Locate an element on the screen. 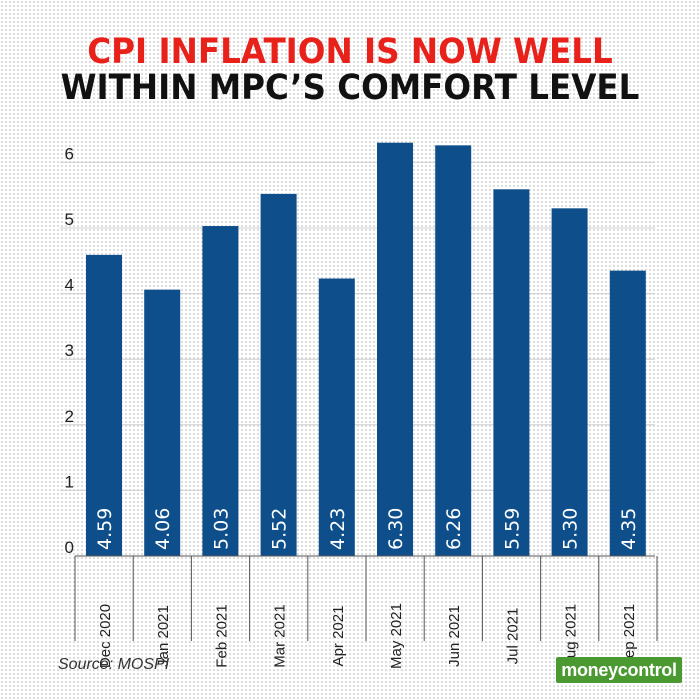 The height and width of the screenshot is (700, 700). bar-value-label: 5.59 is located at coordinates (512, 529).